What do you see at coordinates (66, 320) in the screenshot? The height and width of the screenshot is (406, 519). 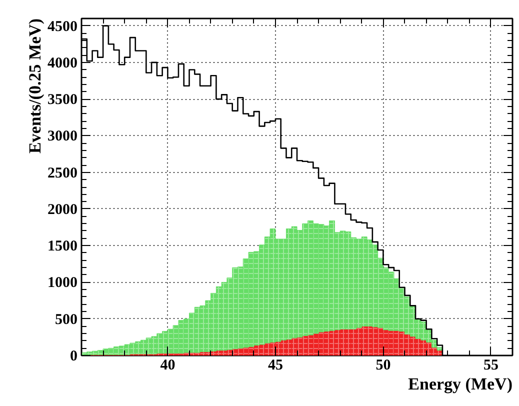 I see `y-tick-label: 500` at bounding box center [66, 320].